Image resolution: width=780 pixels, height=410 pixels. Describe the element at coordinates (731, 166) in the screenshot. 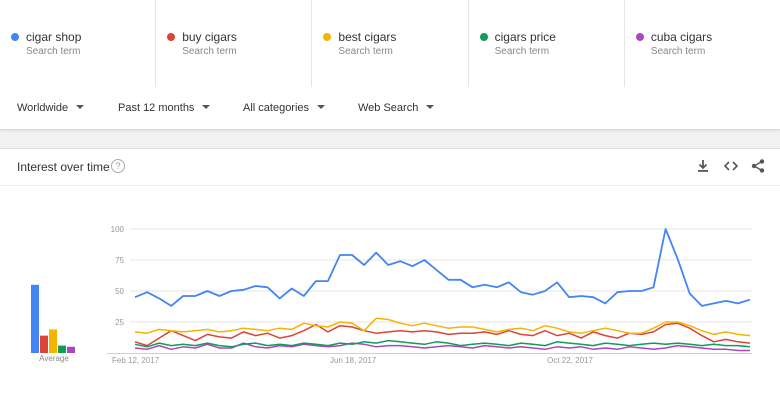

I see `embed-code-icon` at that location.